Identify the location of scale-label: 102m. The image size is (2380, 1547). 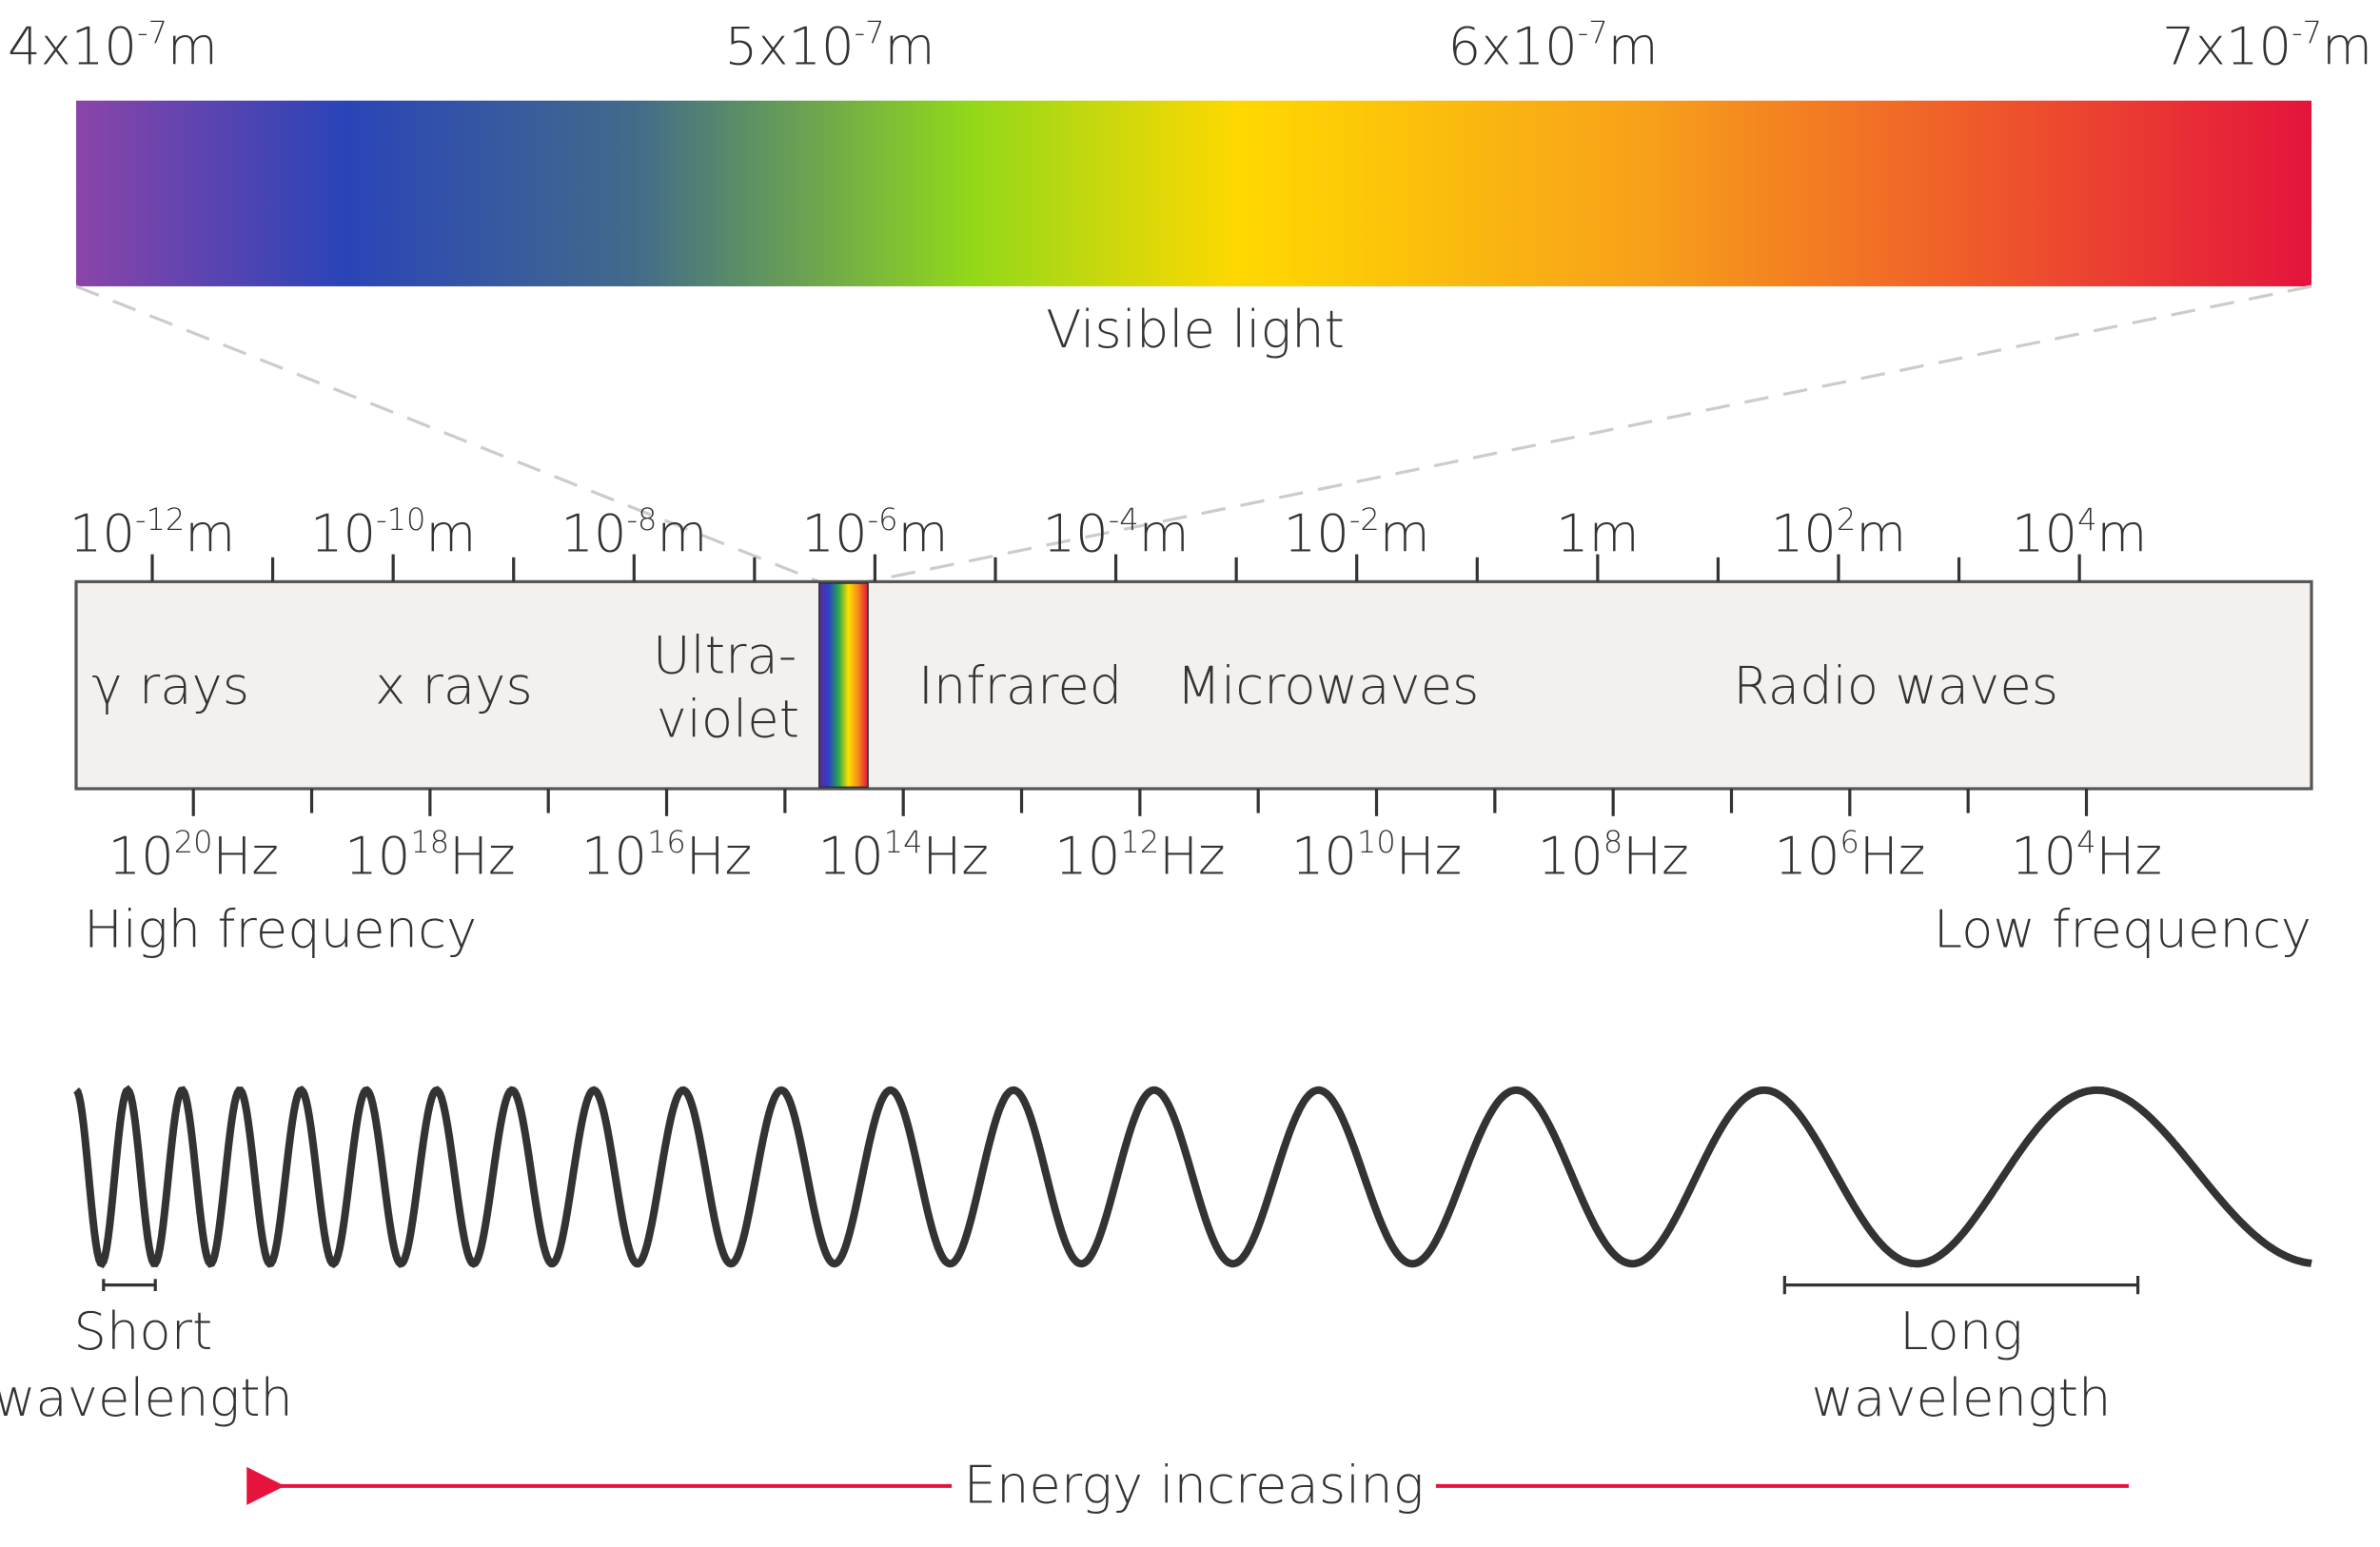
(1839, 532).